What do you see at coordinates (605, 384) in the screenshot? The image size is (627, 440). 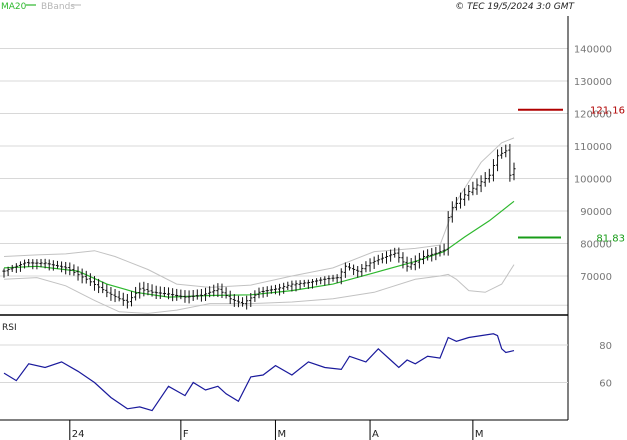 I see `rsi-y-tick-label: 60` at bounding box center [605, 384].